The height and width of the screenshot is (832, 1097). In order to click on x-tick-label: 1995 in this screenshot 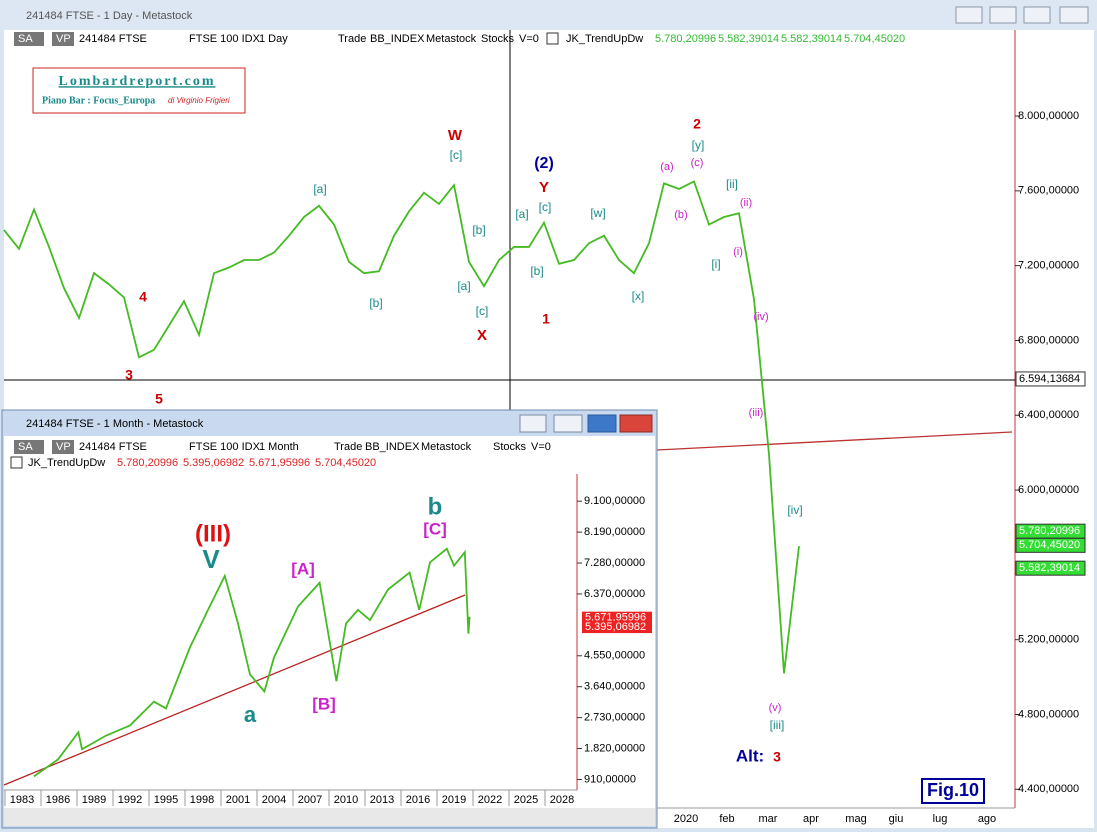, I will do `click(166, 800)`.